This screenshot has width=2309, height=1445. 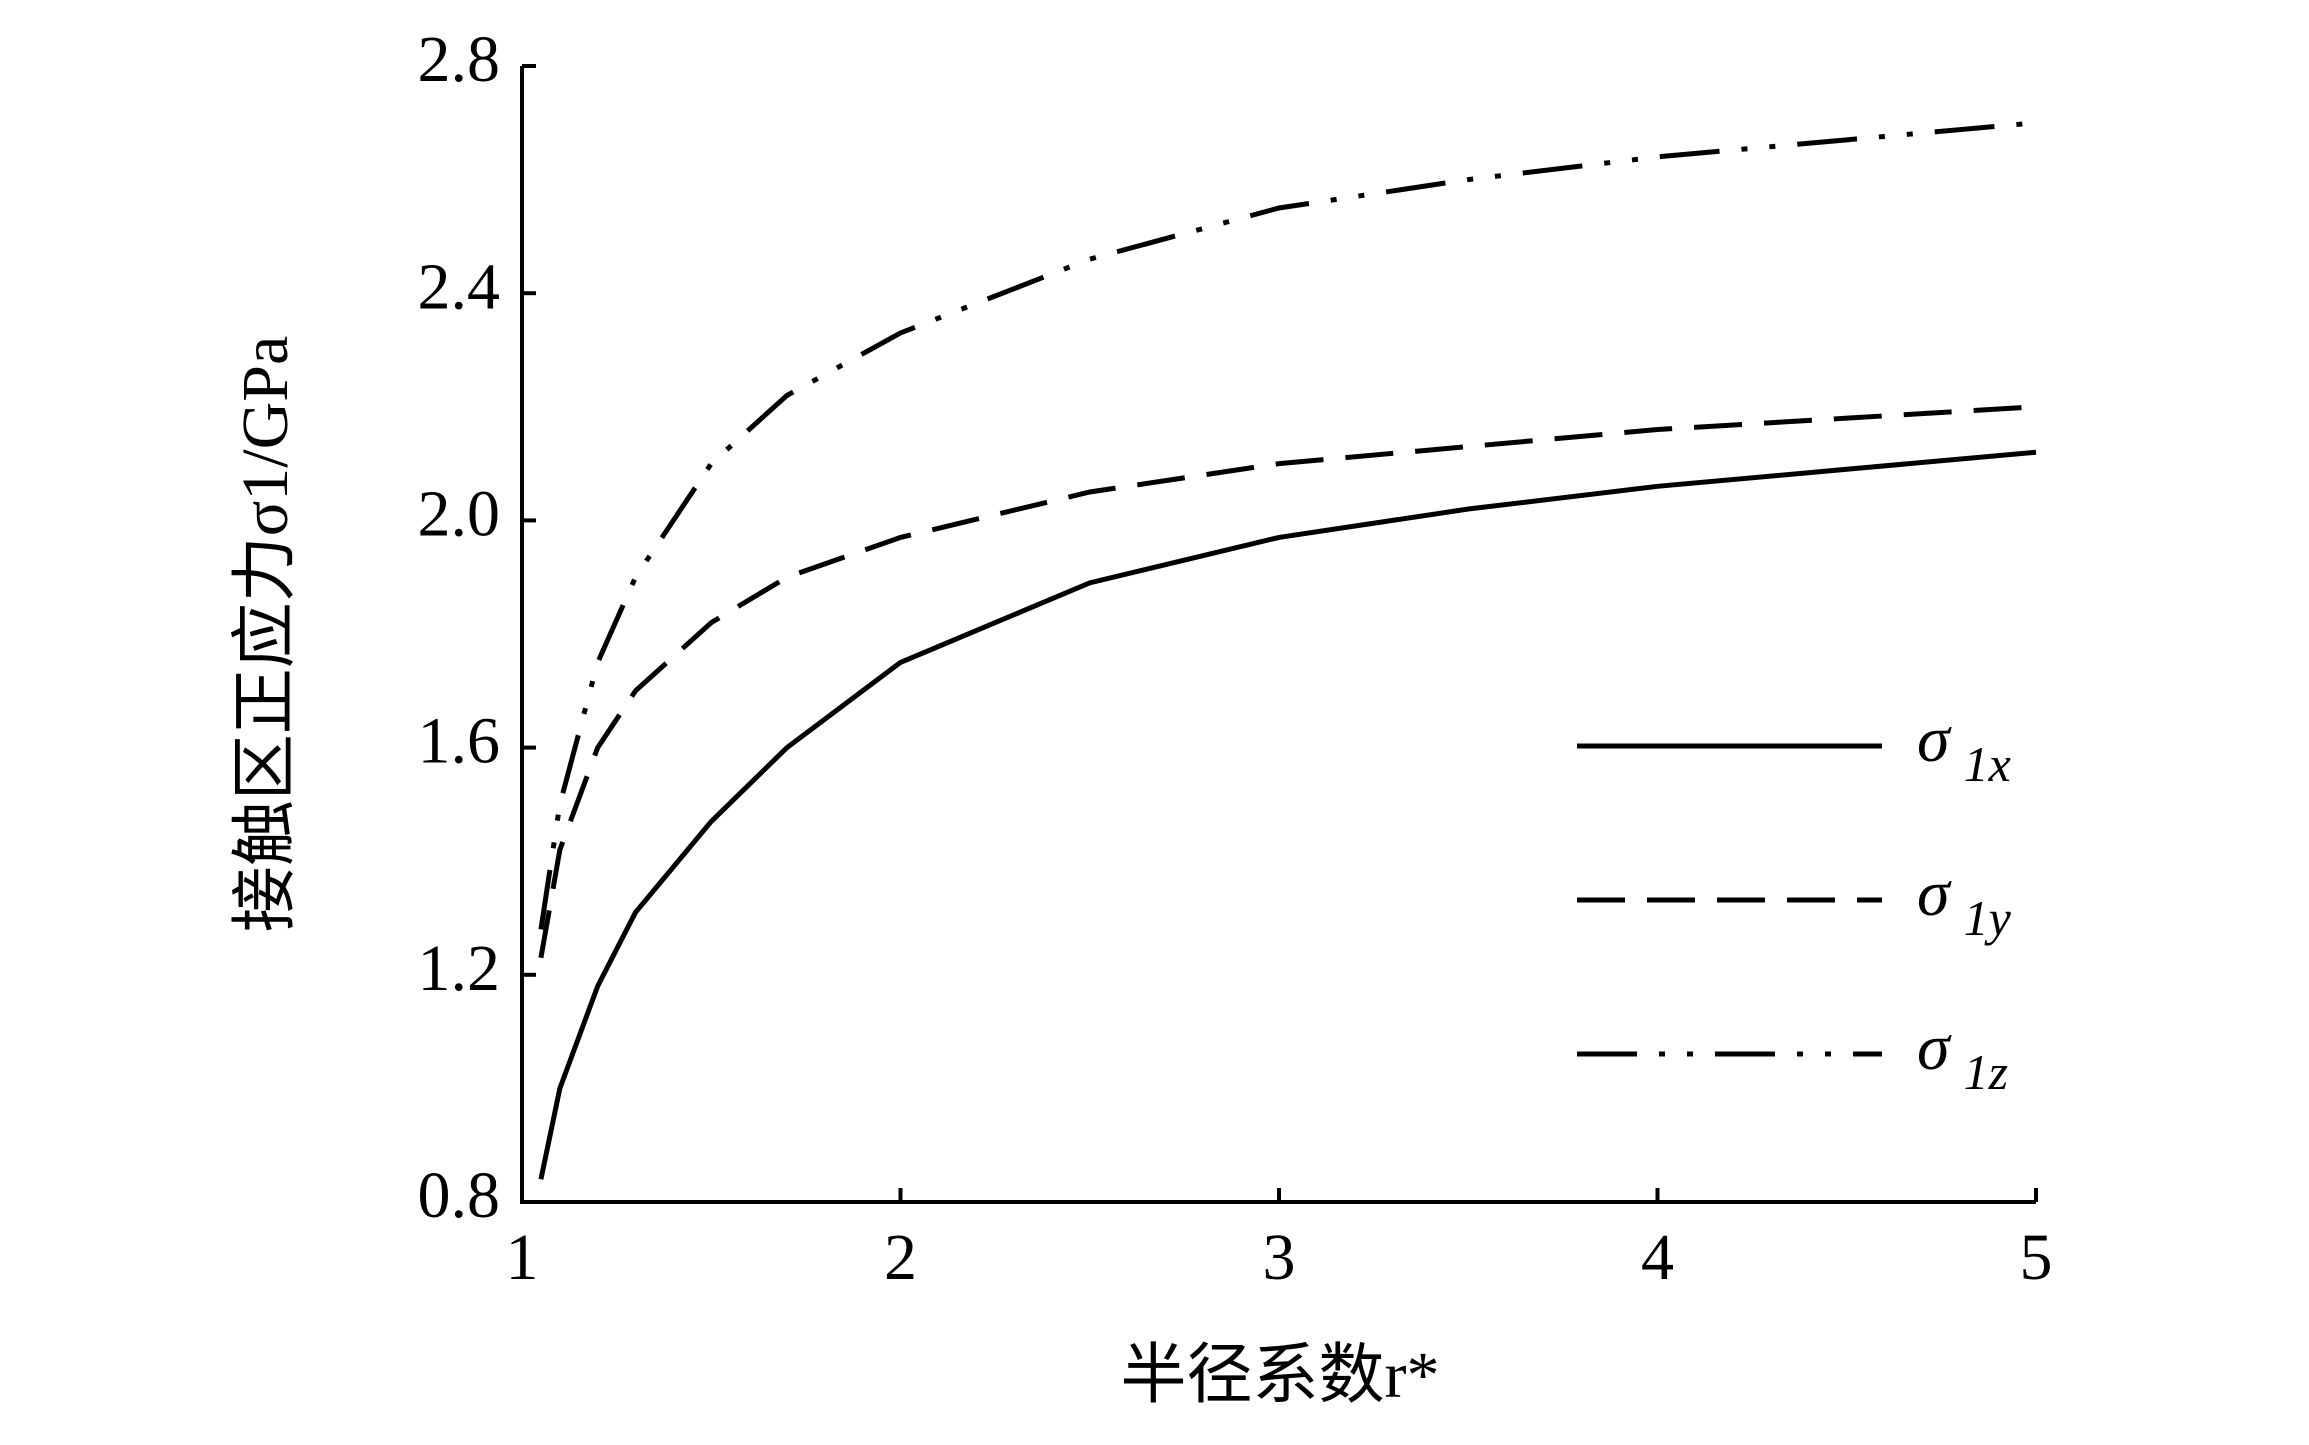 What do you see at coordinates (522, 1257) in the screenshot?
I see `x-tick-label: 1` at bounding box center [522, 1257].